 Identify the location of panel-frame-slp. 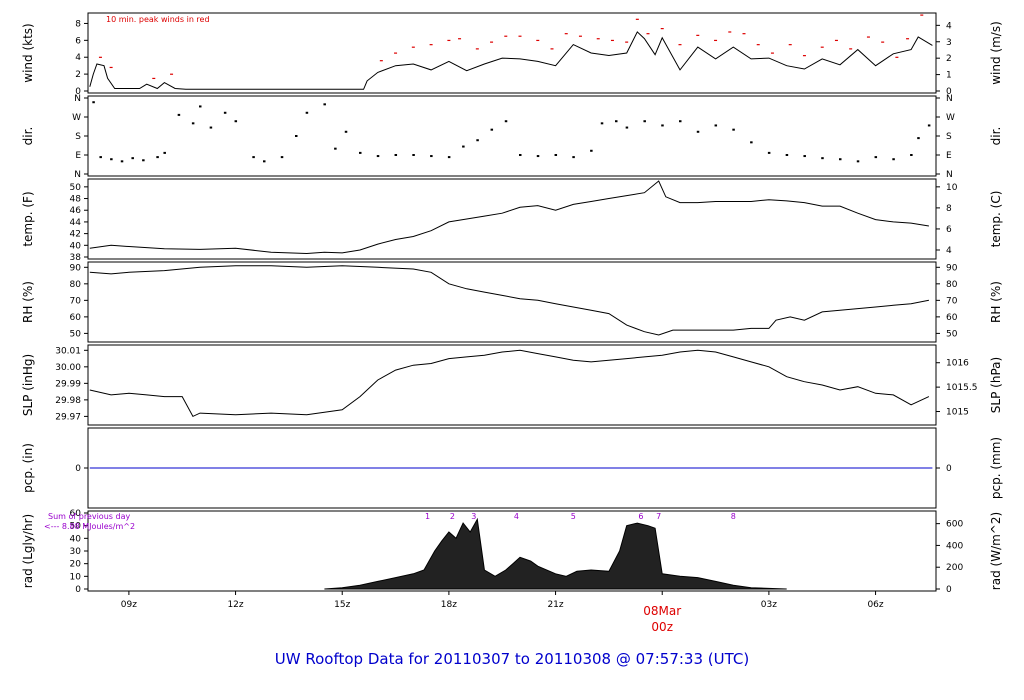
(512, 385).